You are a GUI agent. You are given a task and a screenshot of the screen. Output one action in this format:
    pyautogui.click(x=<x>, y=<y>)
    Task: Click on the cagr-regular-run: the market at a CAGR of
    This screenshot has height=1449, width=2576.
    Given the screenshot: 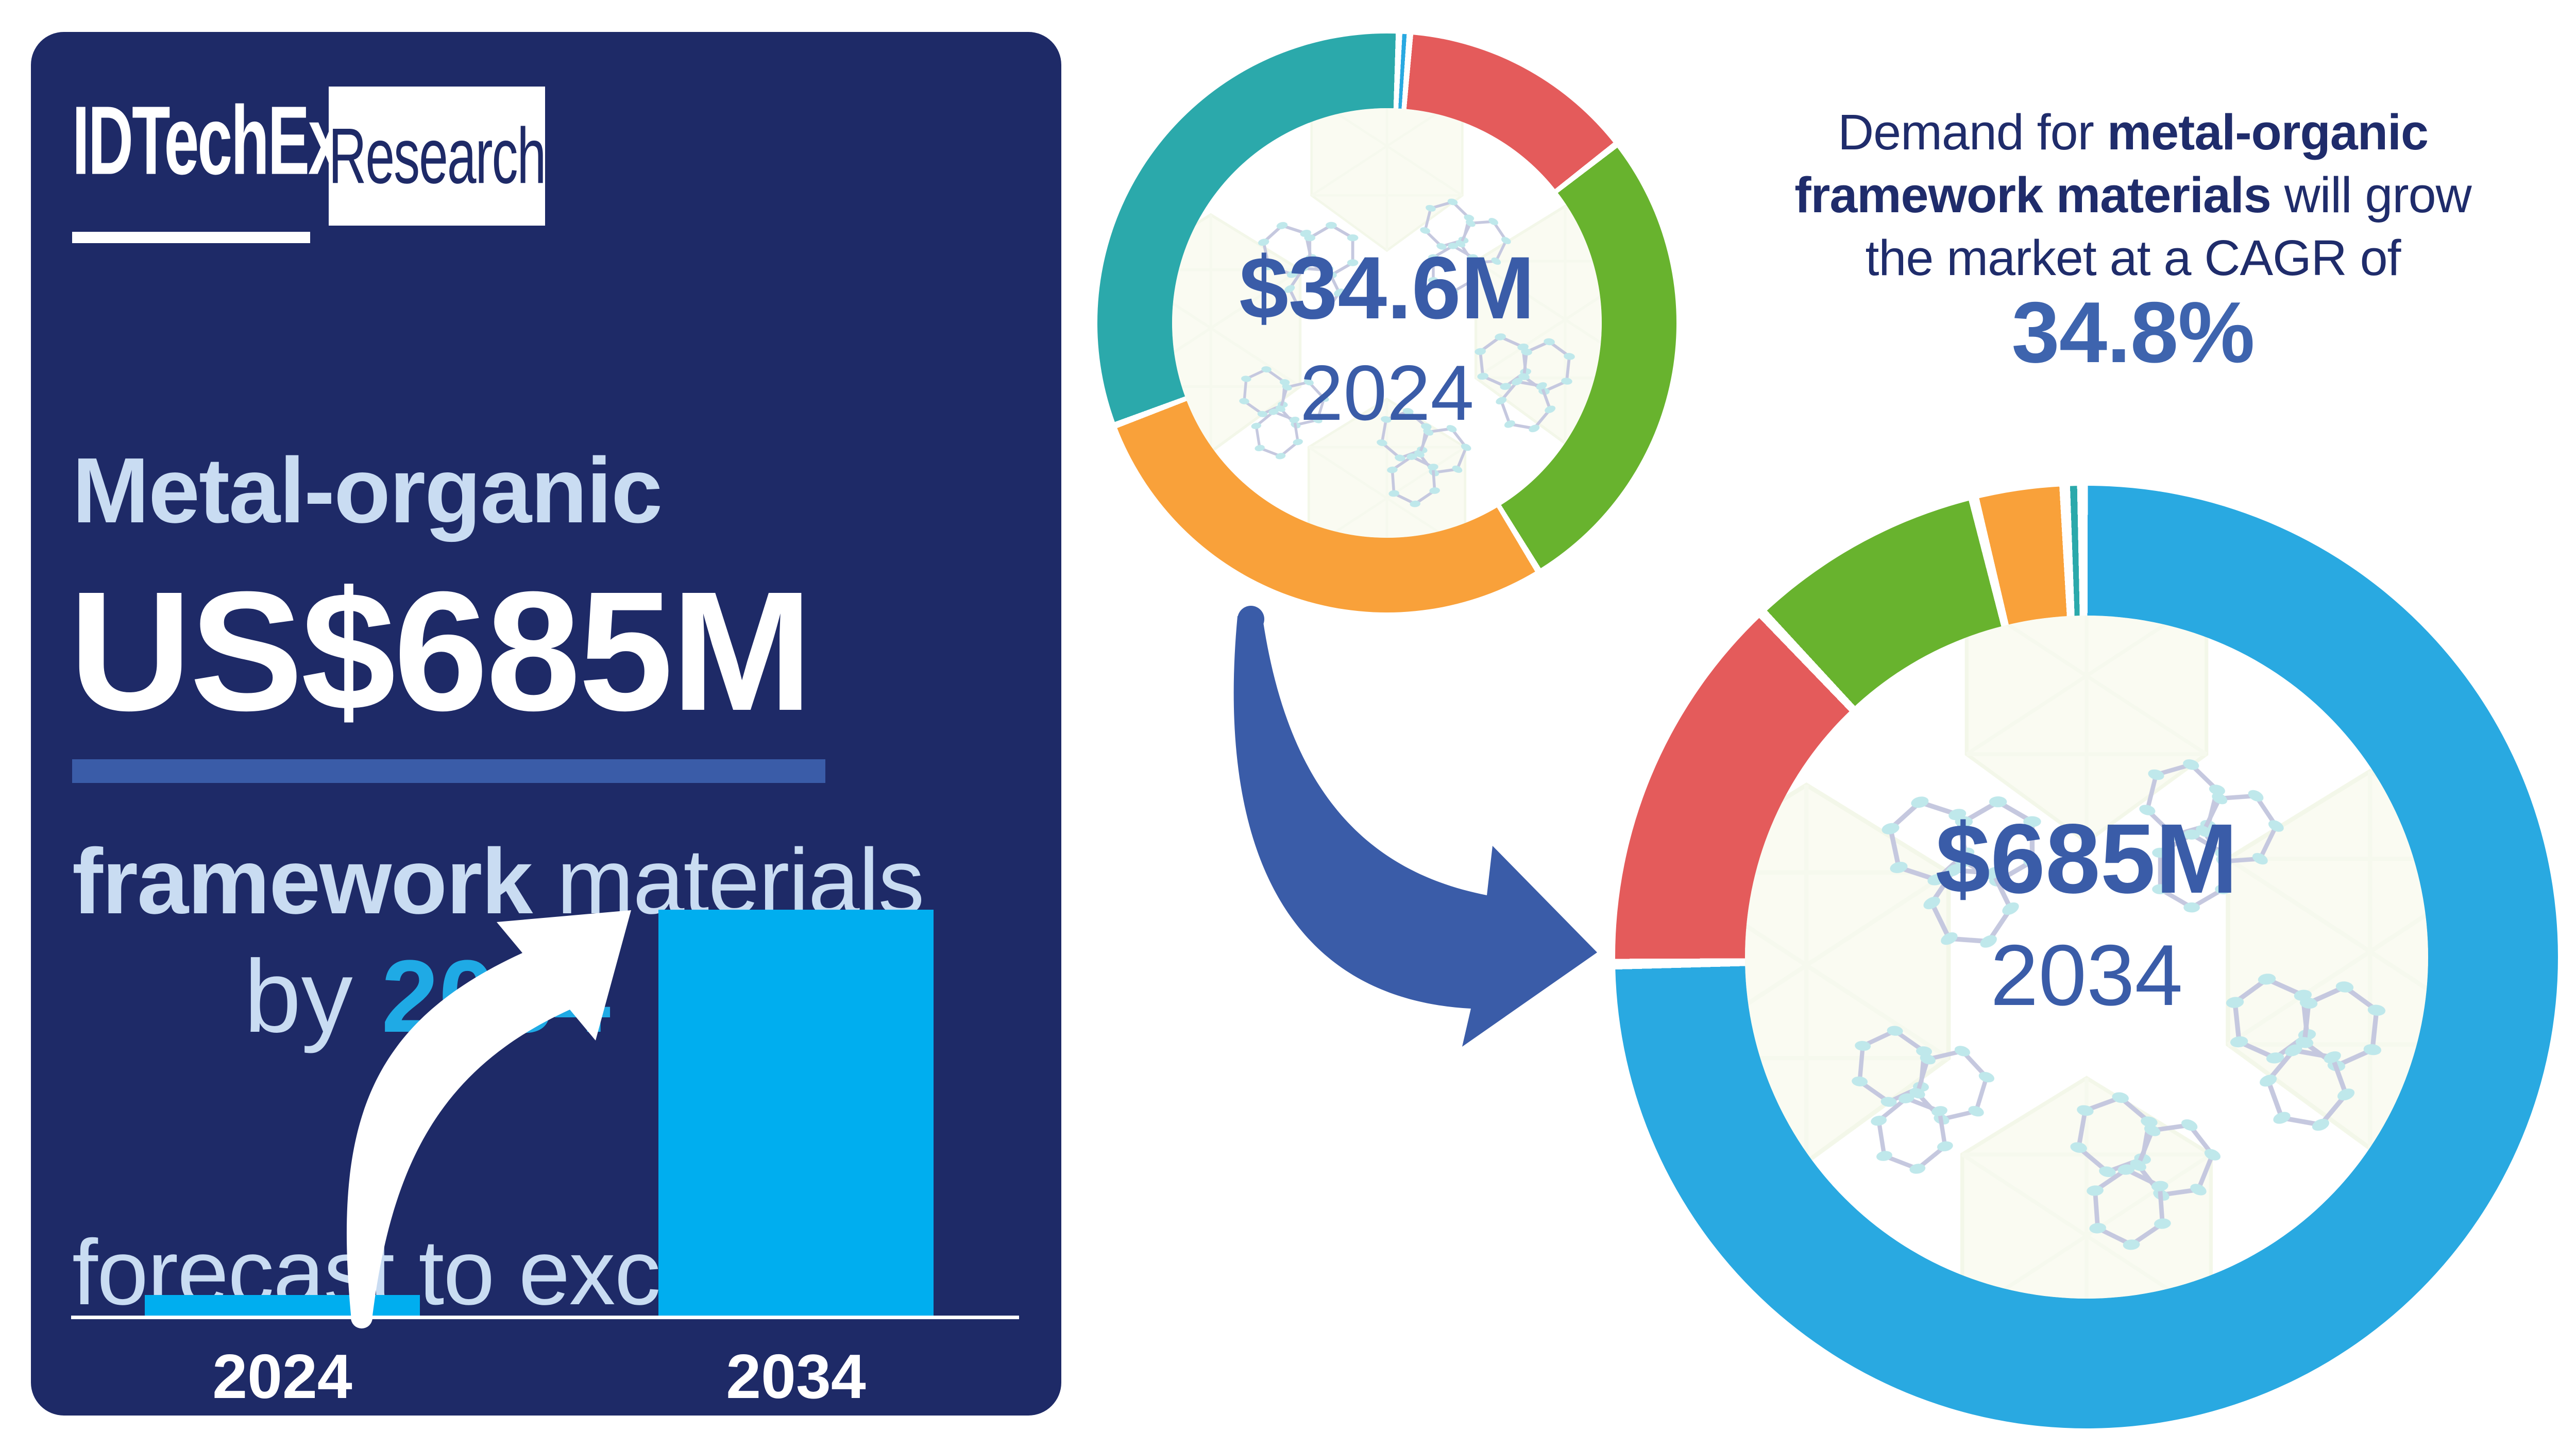 What is the action you would take?
    pyautogui.click(x=2133, y=258)
    